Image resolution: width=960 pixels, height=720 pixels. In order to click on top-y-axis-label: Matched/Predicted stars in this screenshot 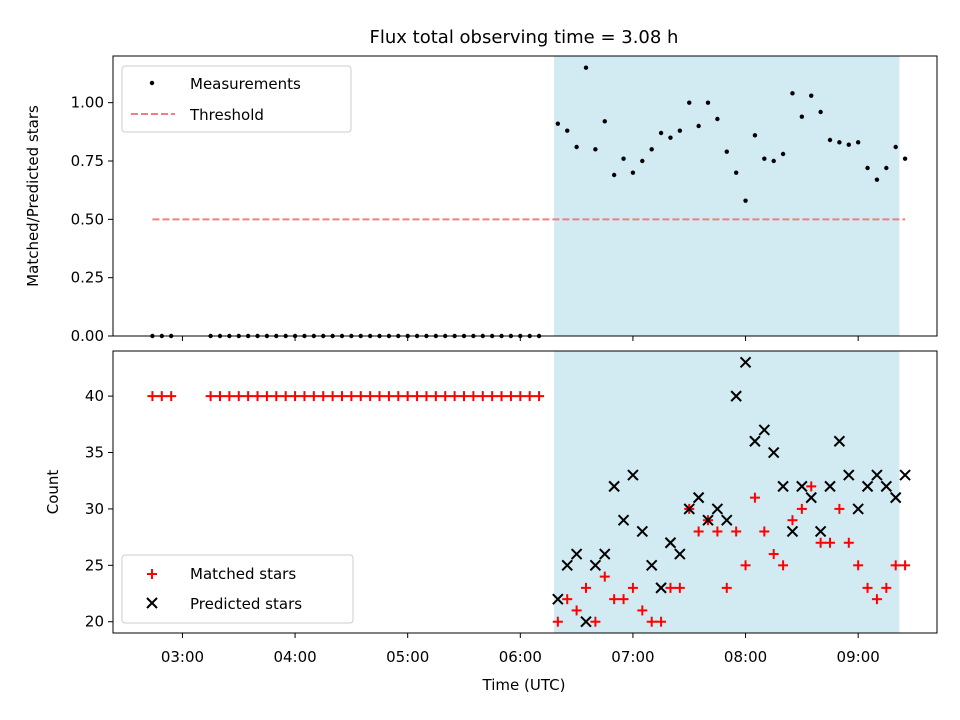, I will do `click(33, 196)`.